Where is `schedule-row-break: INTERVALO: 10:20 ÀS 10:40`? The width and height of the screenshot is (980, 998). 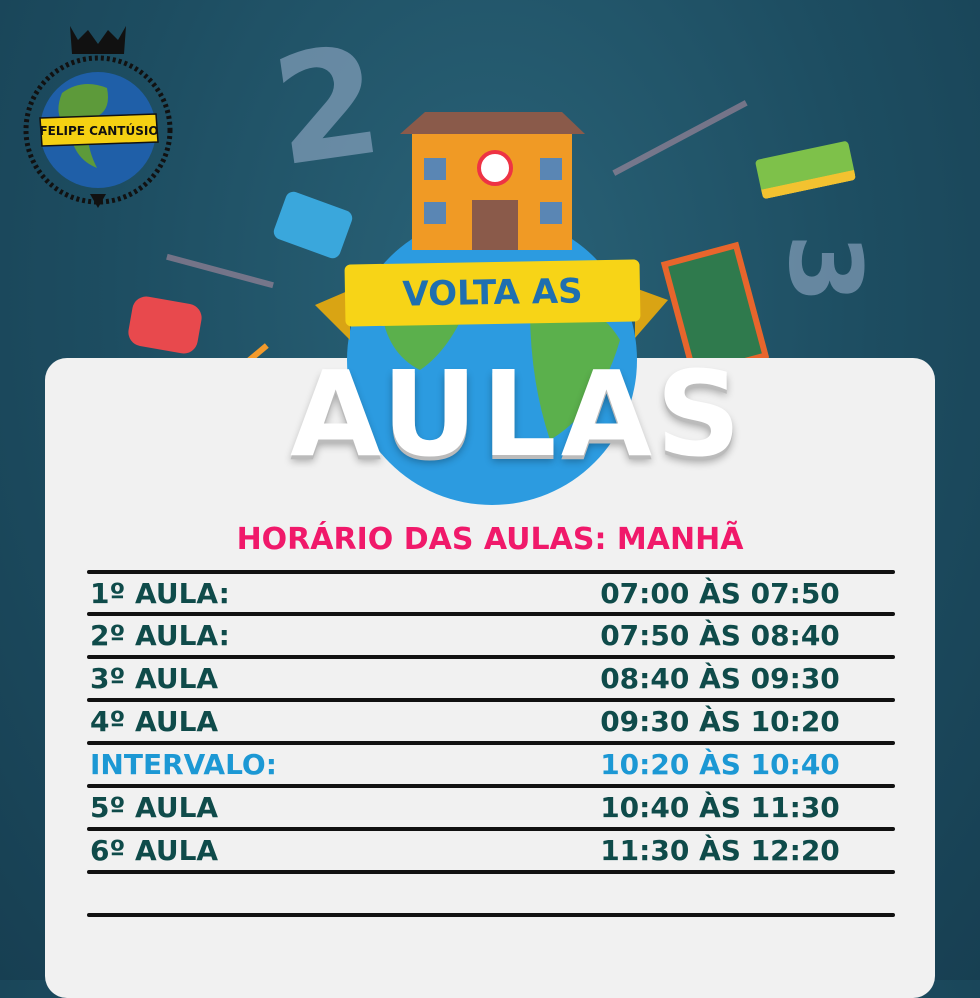 schedule-row-break: INTERVALO: 10:20 ÀS 10:40 is located at coordinates (470, 764).